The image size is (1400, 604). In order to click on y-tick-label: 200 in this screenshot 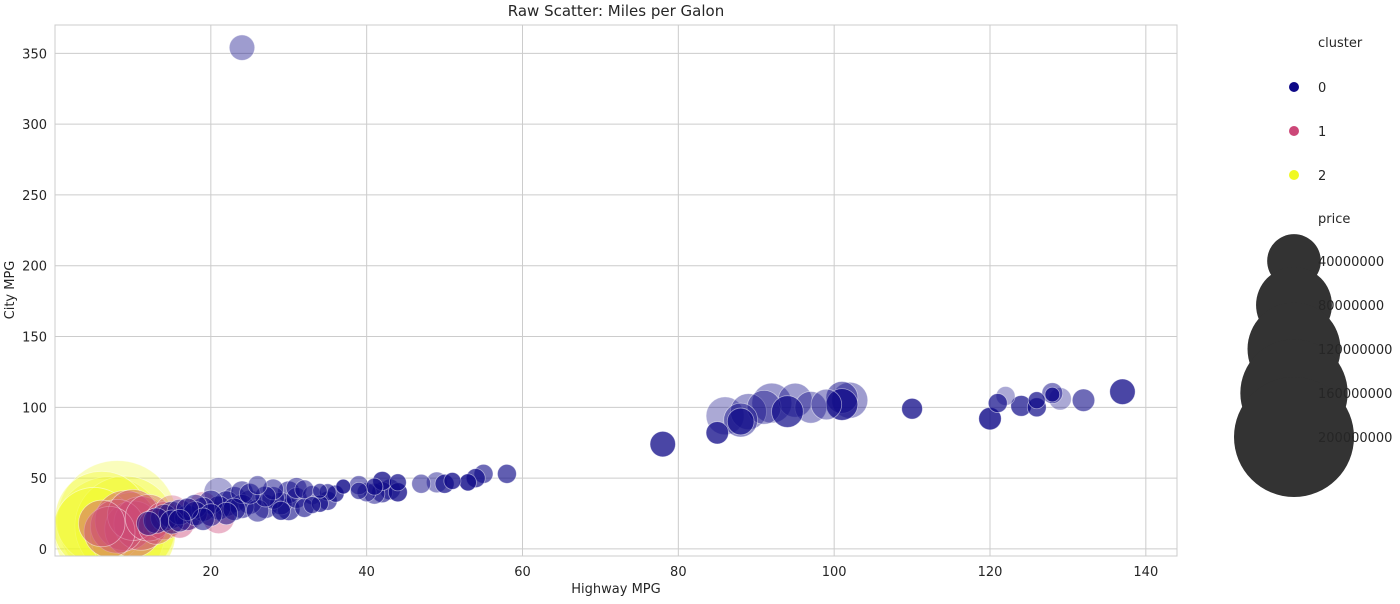, I will do `click(34, 267)`.